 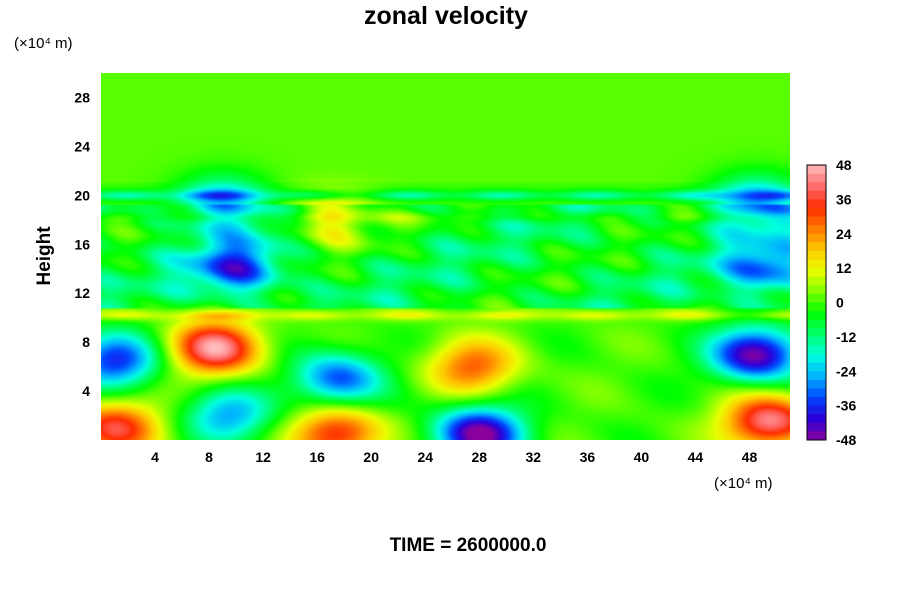 I want to click on y-axis-ticks: 4 8 12 16 20 24 28, so click(x=82, y=244).